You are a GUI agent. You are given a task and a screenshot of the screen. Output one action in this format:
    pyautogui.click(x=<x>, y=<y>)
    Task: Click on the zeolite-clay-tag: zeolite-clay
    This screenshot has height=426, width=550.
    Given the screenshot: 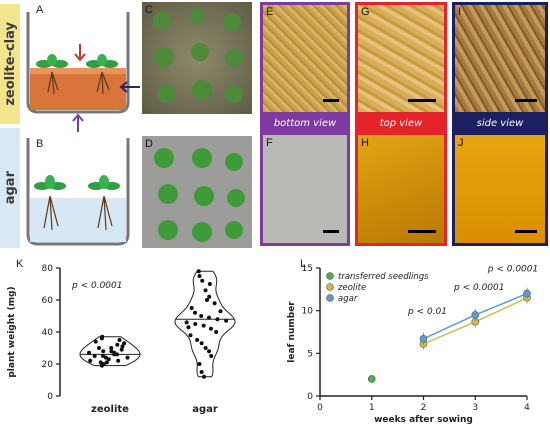 What is the action you would take?
    pyautogui.click(x=10, y=64)
    